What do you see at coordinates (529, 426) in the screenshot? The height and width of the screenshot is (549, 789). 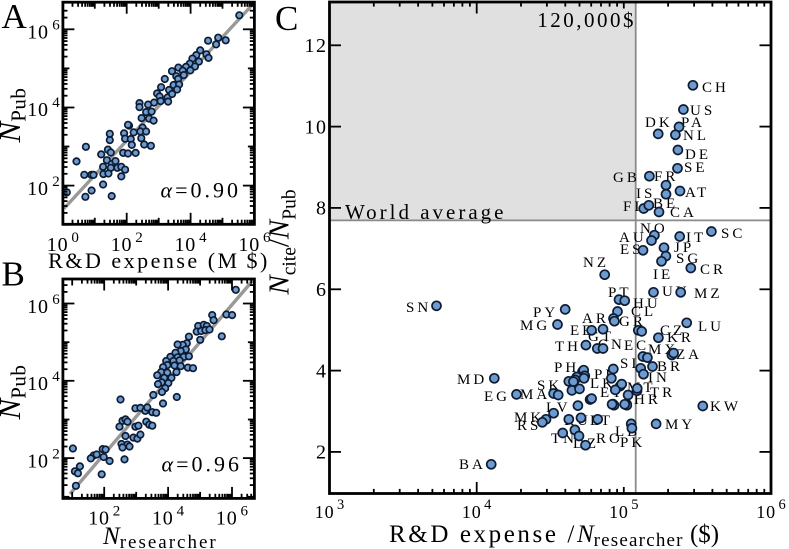 I see `svg-text: RS` at bounding box center [529, 426].